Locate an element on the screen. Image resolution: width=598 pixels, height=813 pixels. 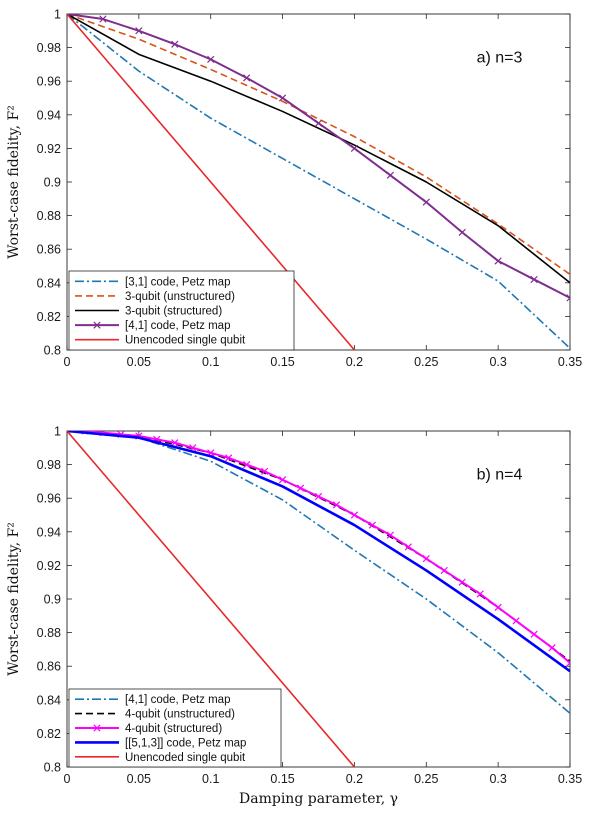
panel-annotation: a) n=3 is located at coordinates (500, 58).